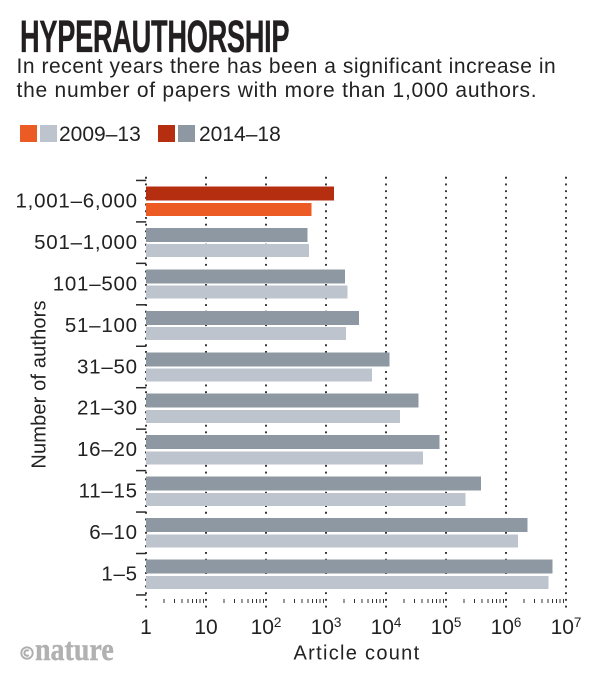  What do you see at coordinates (357, 654) in the screenshot?
I see `svg-text: Article count` at bounding box center [357, 654].